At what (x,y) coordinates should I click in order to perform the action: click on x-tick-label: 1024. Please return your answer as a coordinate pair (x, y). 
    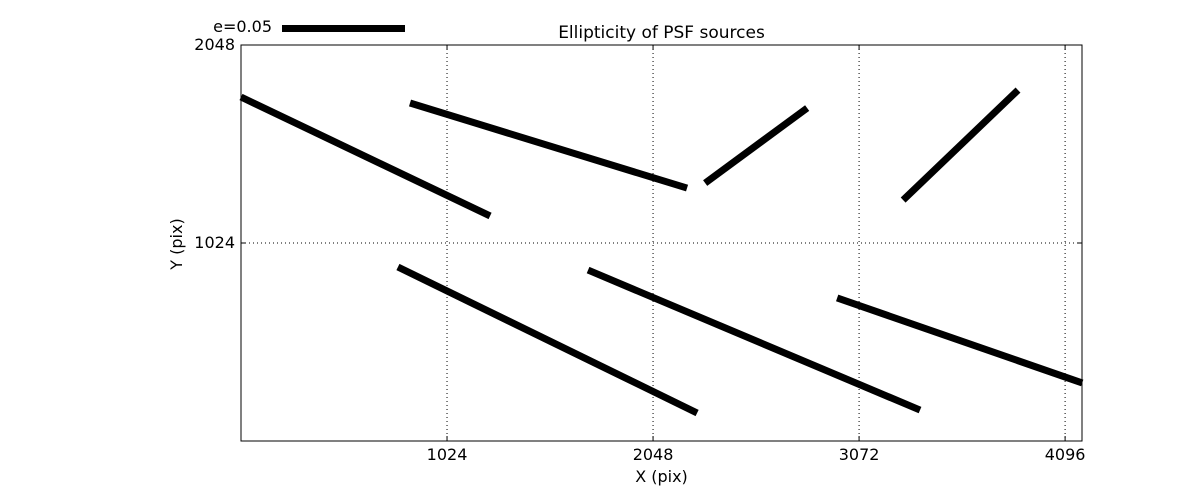
    Looking at the image, I should click on (447, 454).